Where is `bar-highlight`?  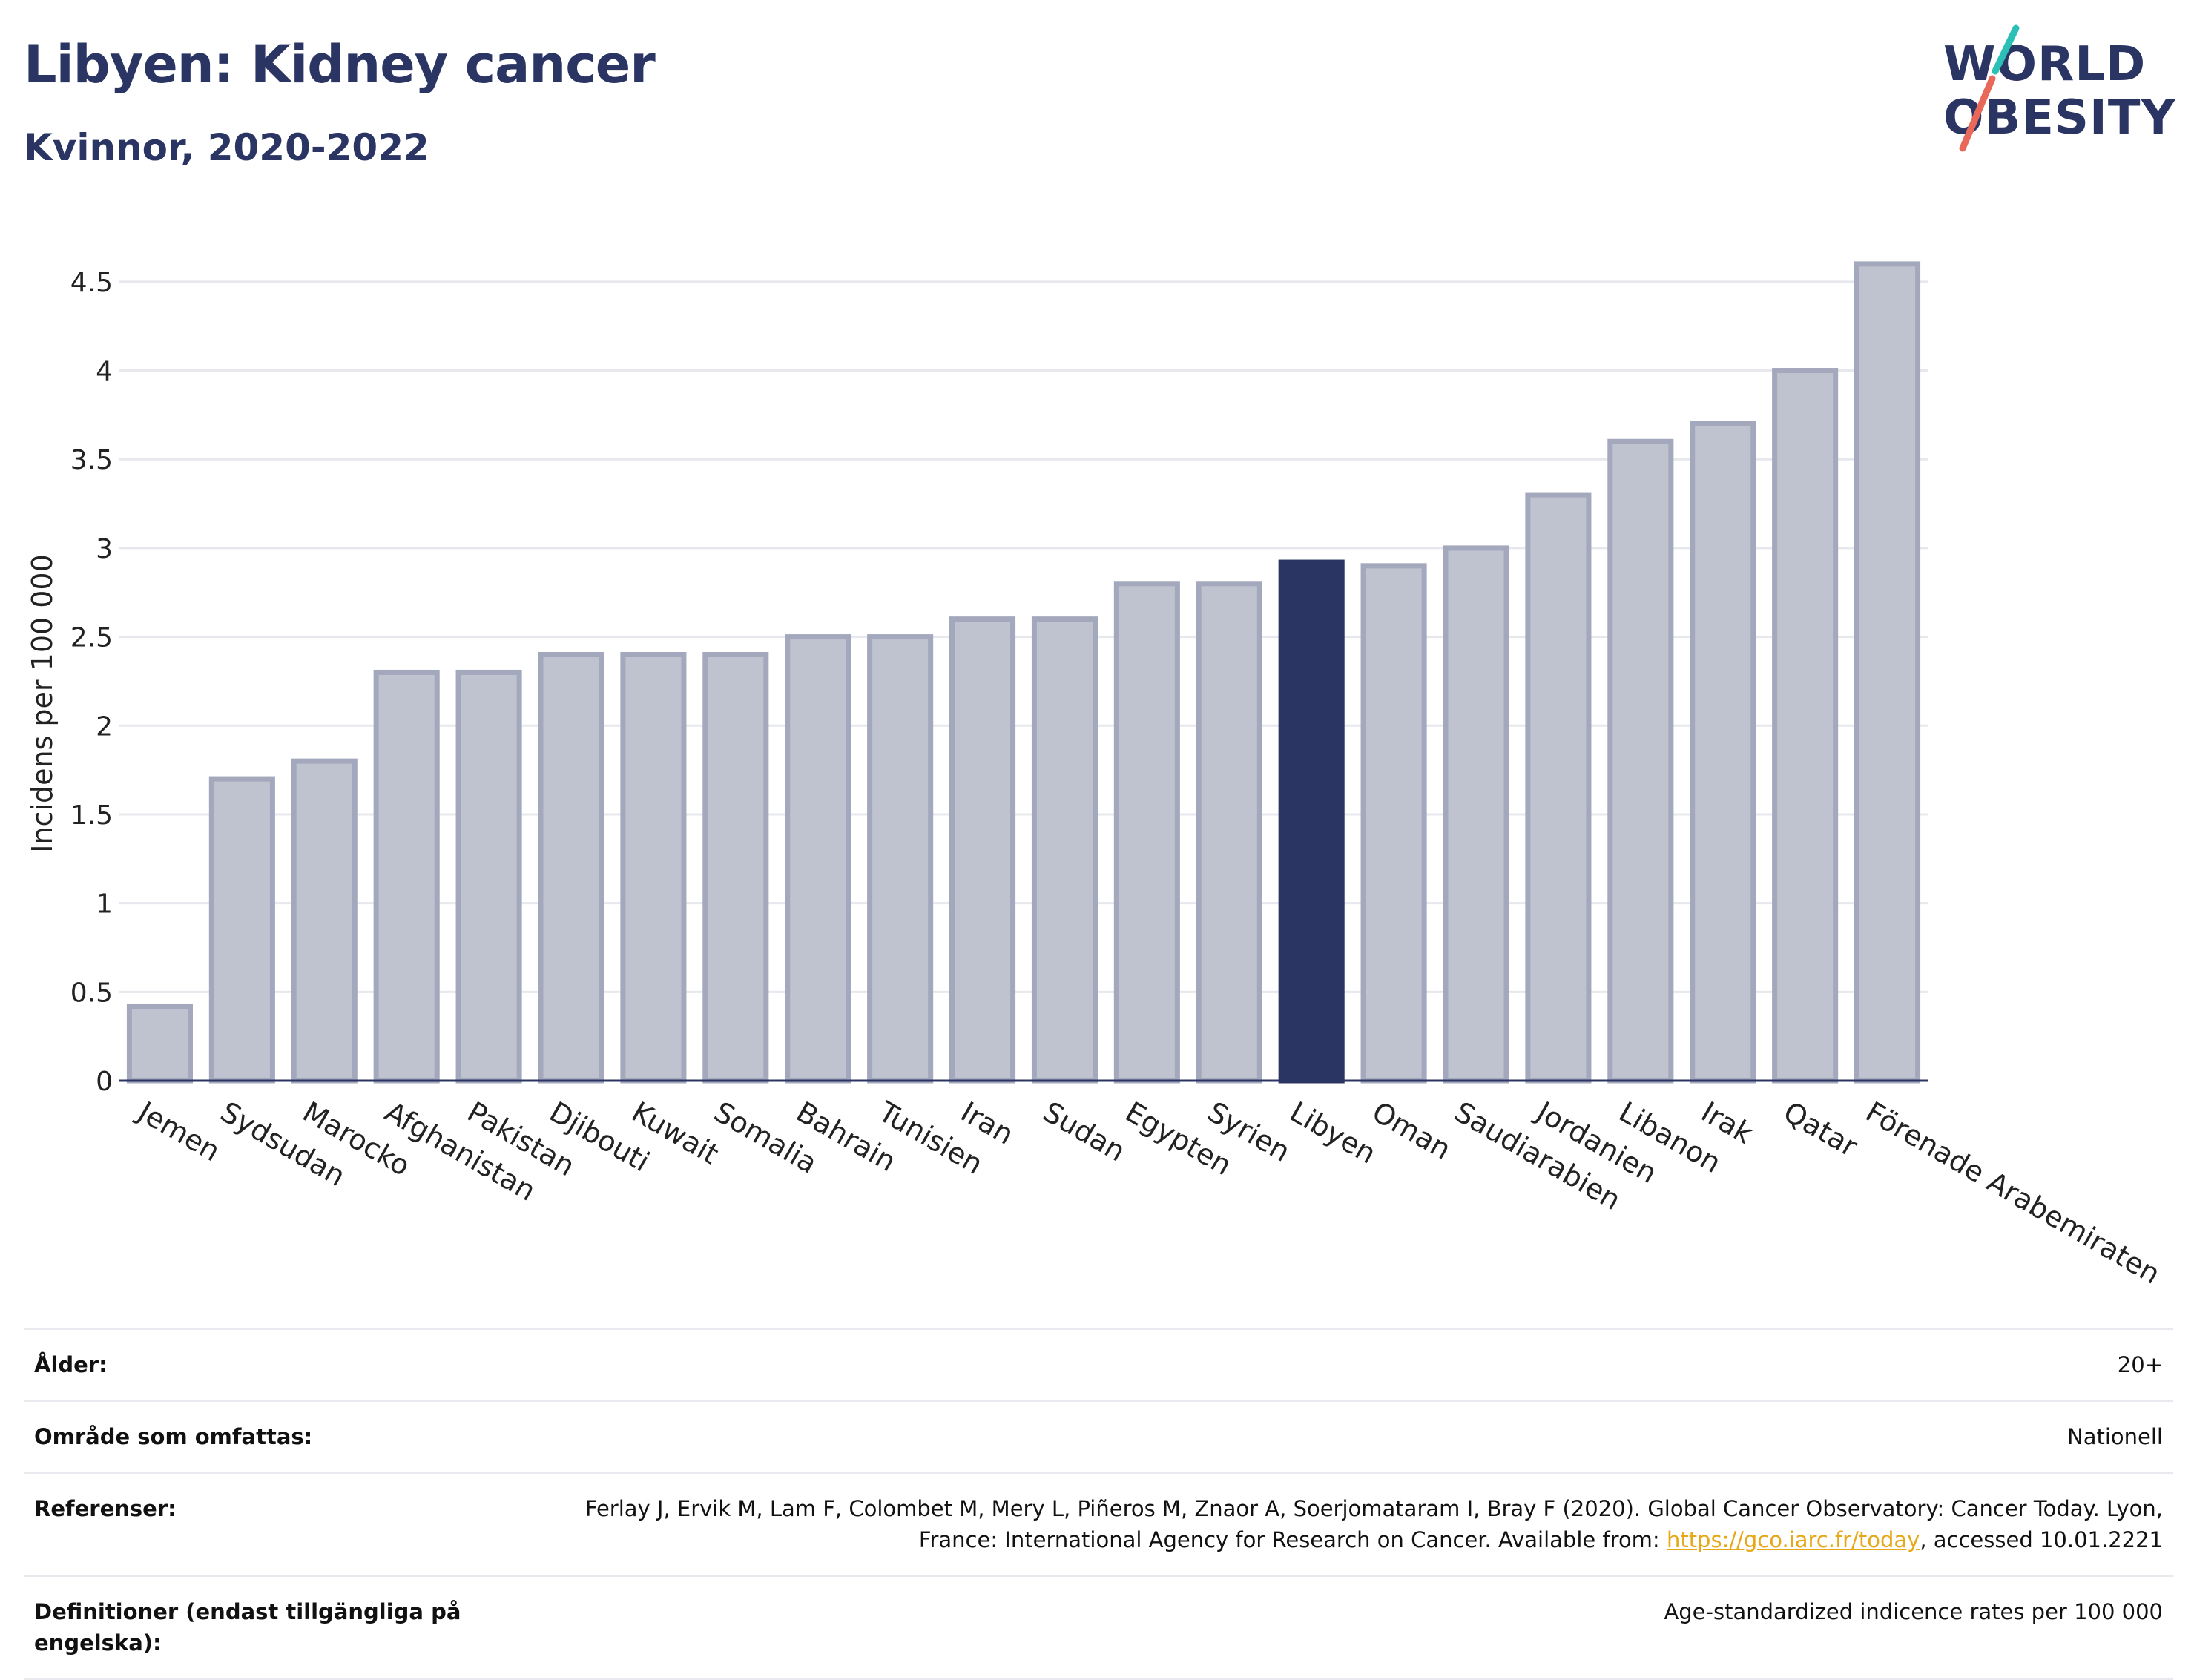
bar-highlight is located at coordinates (1311, 822).